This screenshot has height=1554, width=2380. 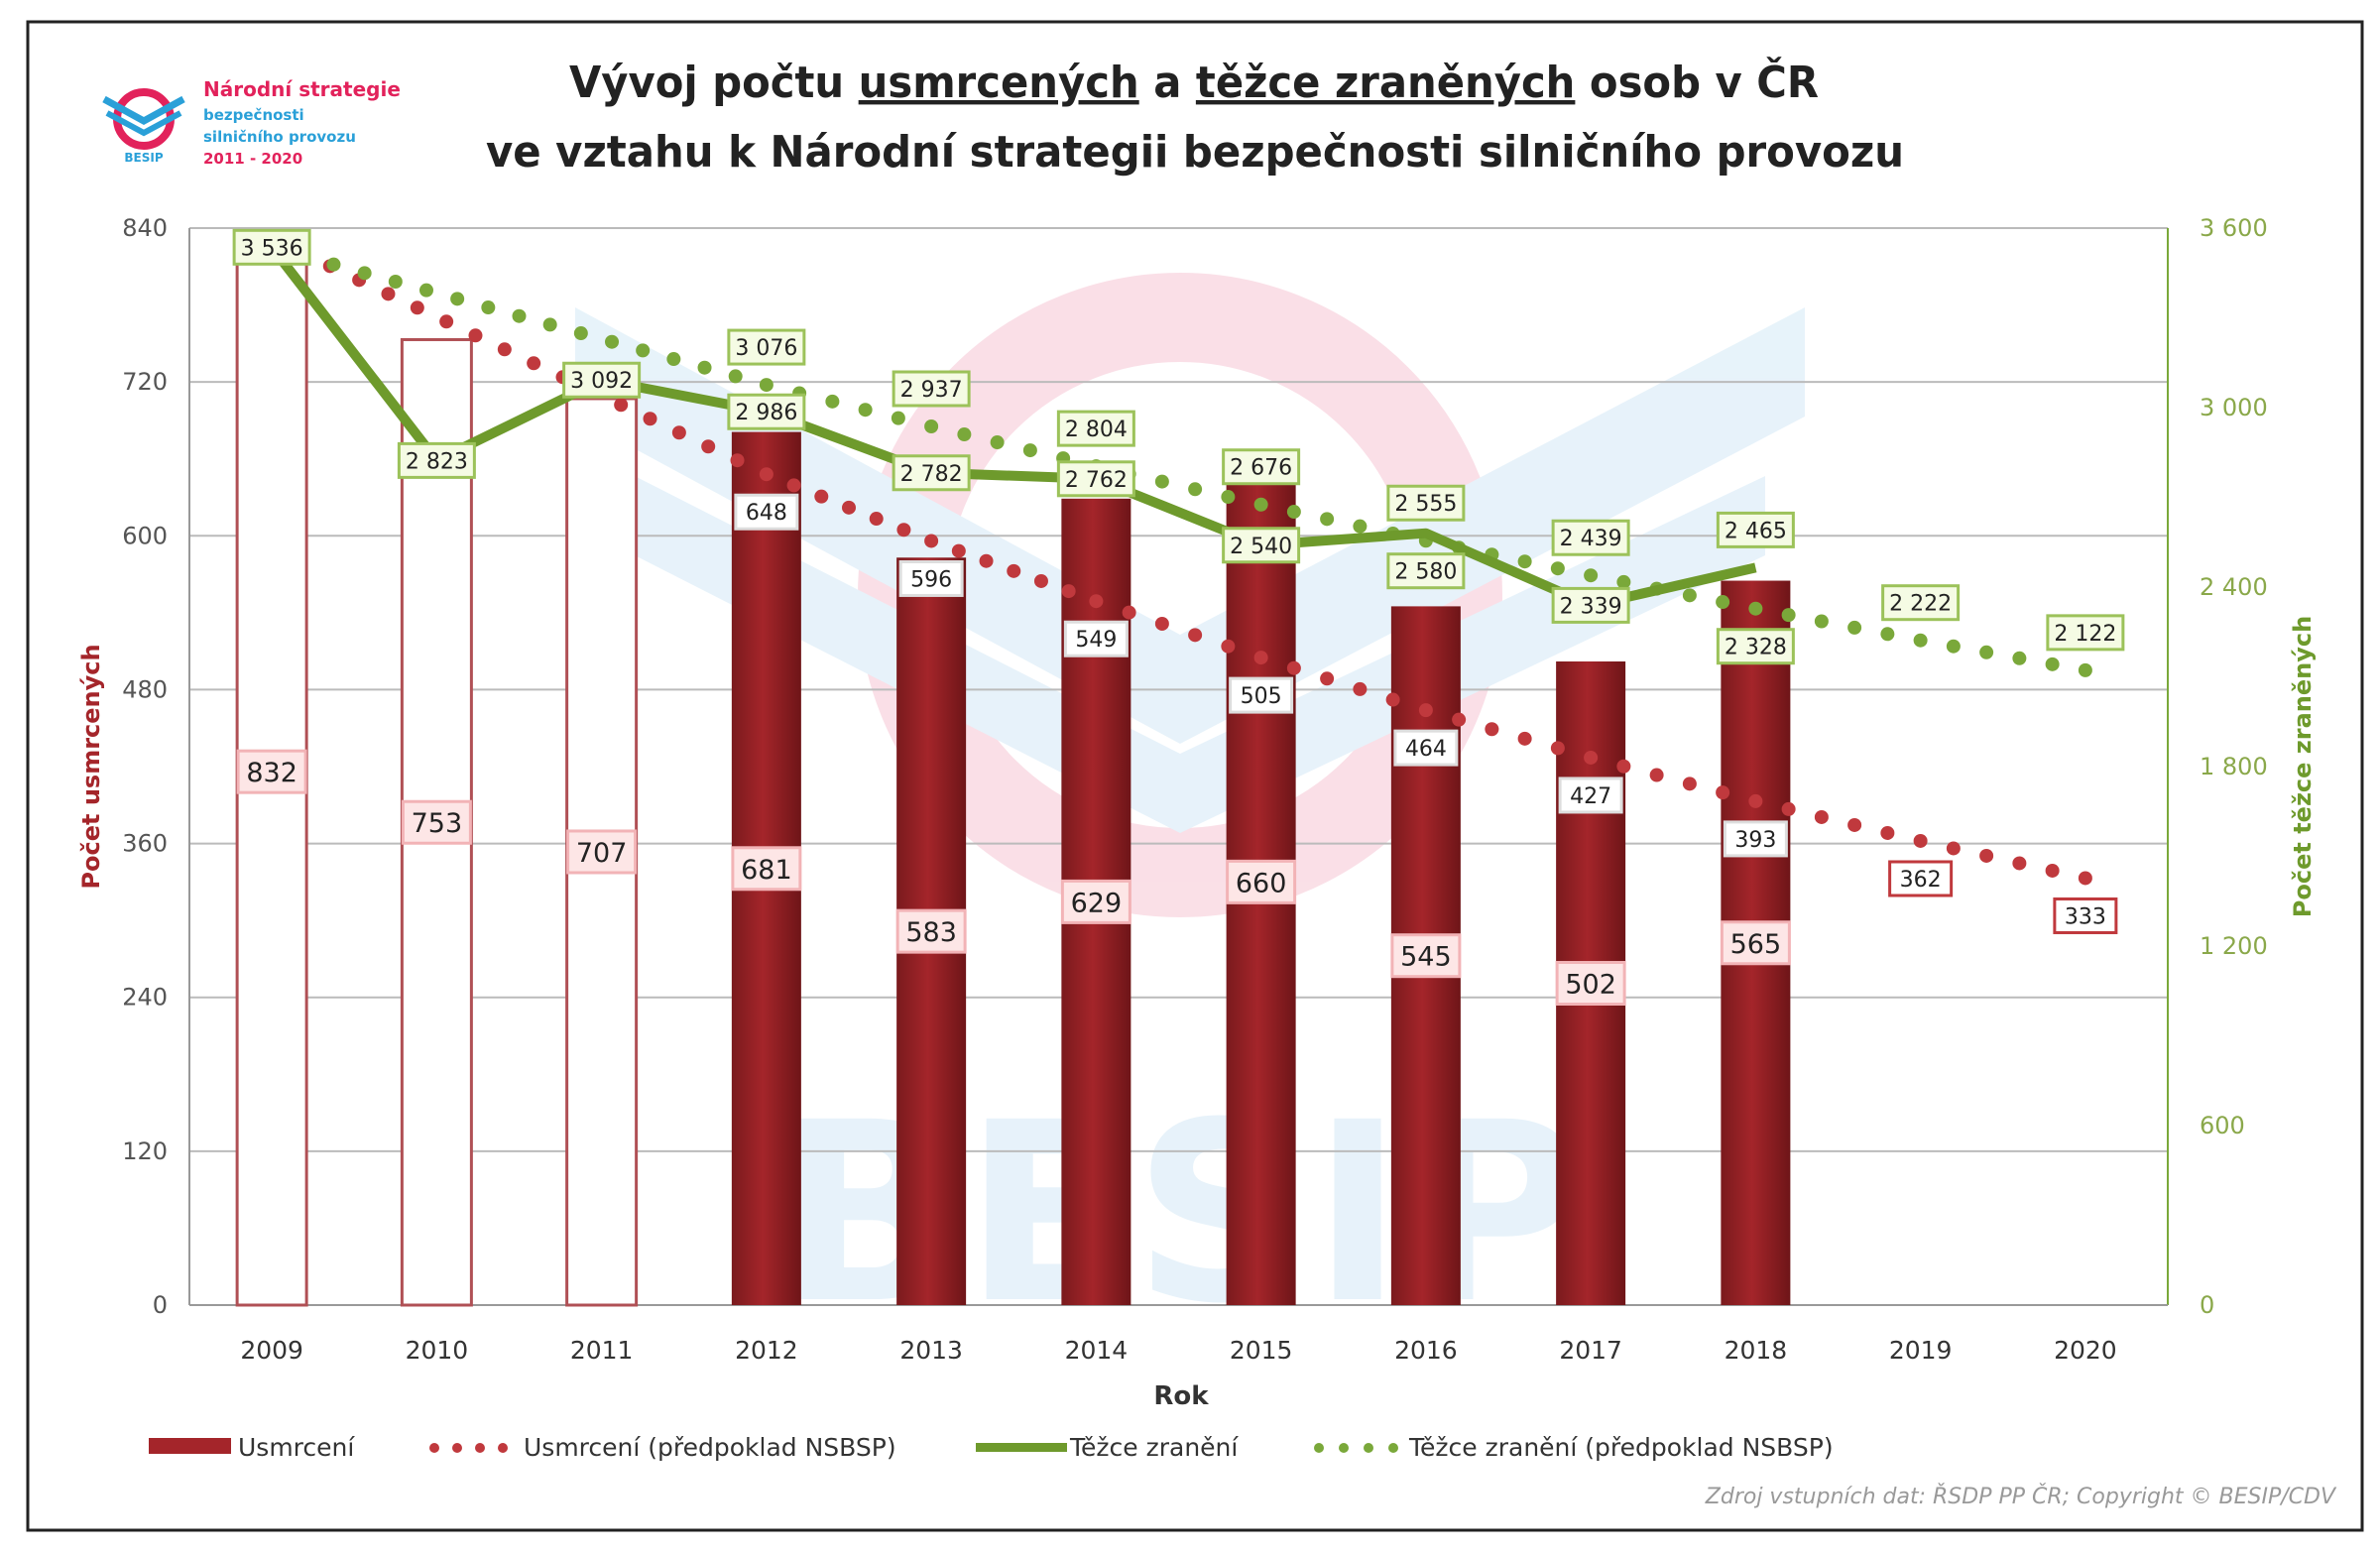 I want to click on bar-value-label: 660, so click(x=1261, y=881).